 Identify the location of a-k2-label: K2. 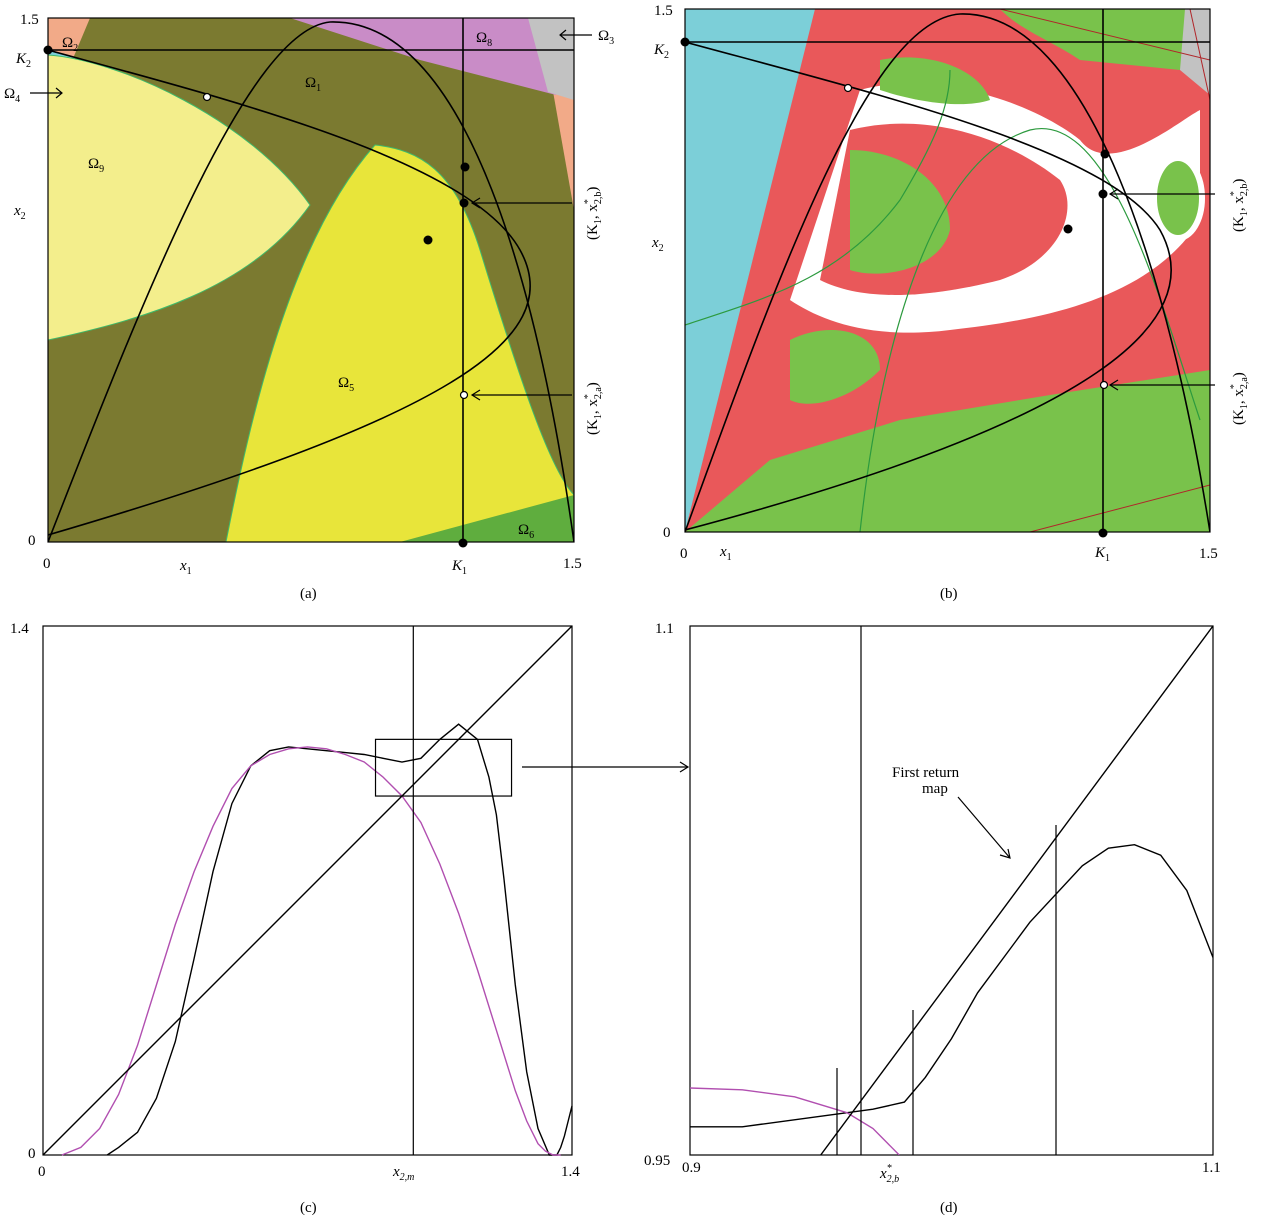
(23, 60).